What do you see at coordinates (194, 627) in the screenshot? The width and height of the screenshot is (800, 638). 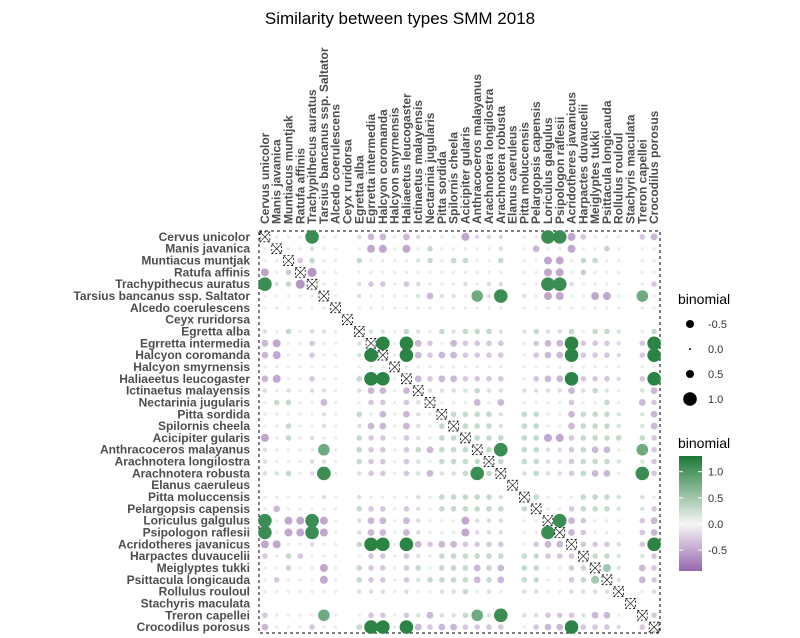 I see `y-tick-label: Crocodilus porosus` at bounding box center [194, 627].